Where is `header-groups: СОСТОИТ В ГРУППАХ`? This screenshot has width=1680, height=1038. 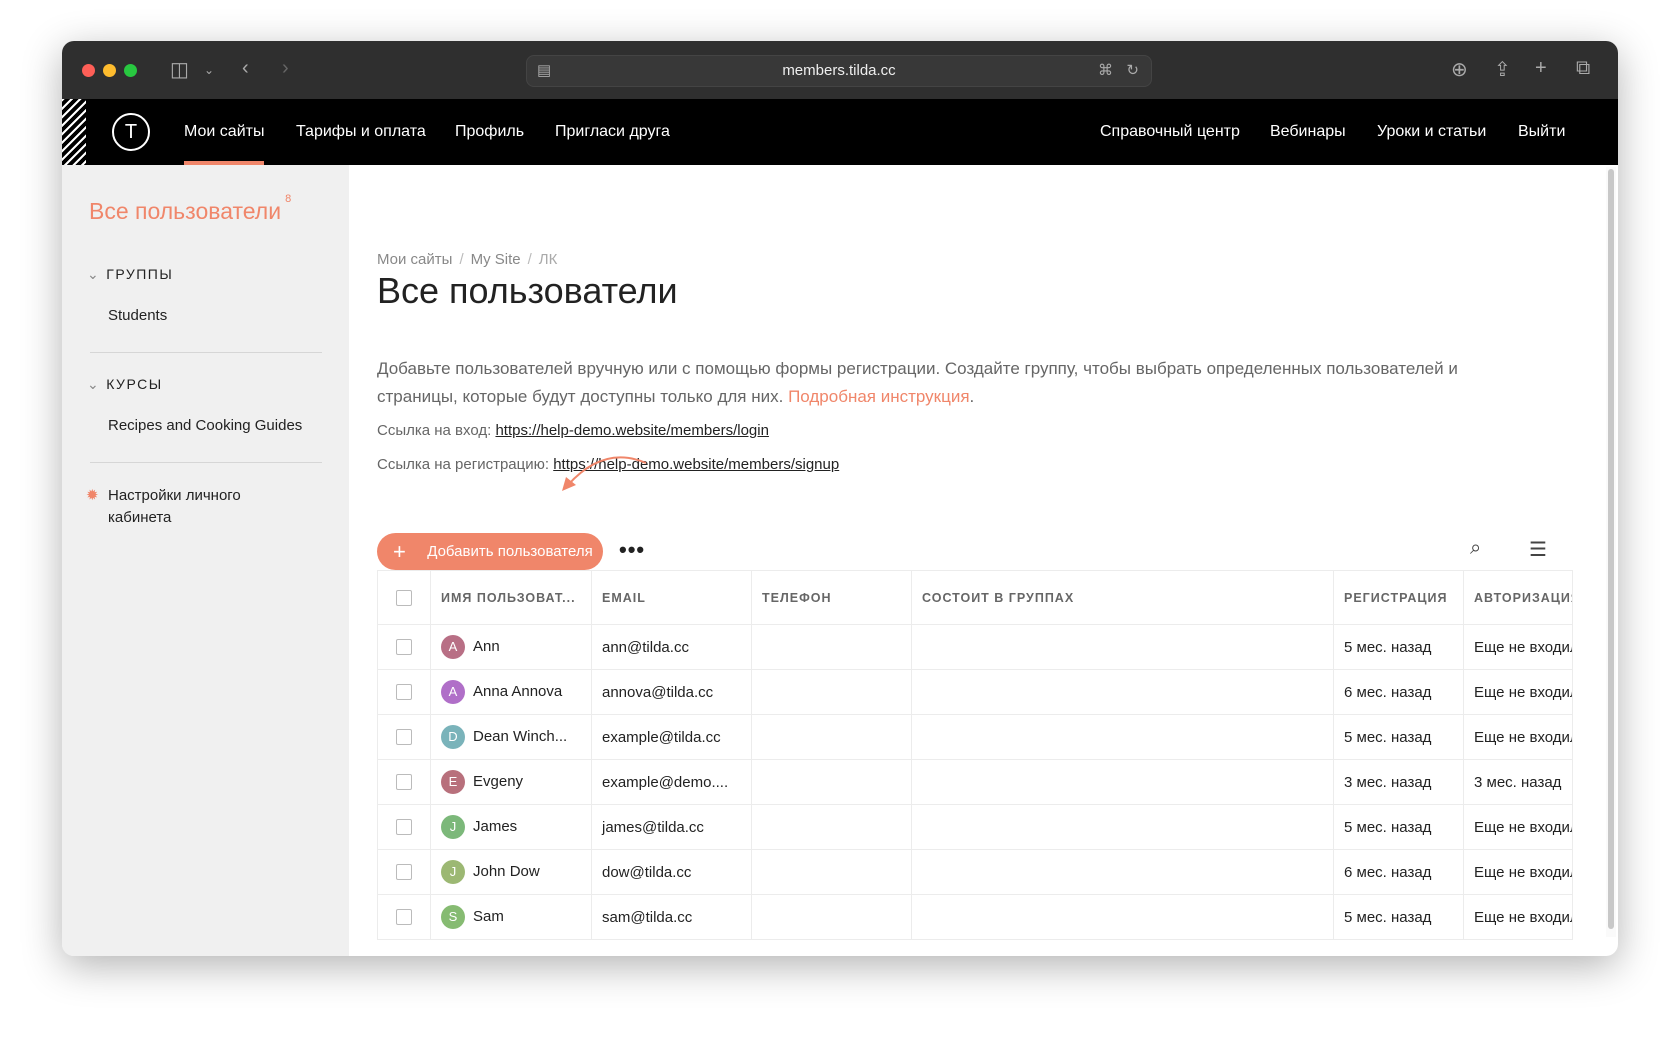
header-groups: СОСТОИТ В ГРУППАХ is located at coordinates (1122, 597).